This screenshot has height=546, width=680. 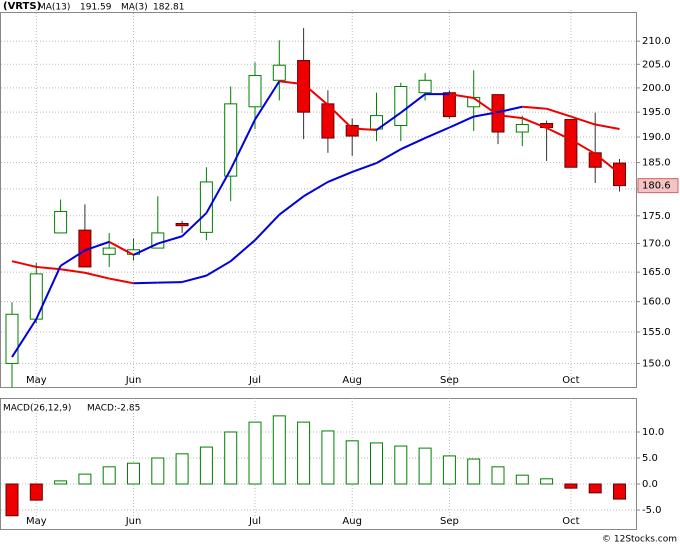 I want to click on y-tick-label: 170.0, so click(x=656, y=244).